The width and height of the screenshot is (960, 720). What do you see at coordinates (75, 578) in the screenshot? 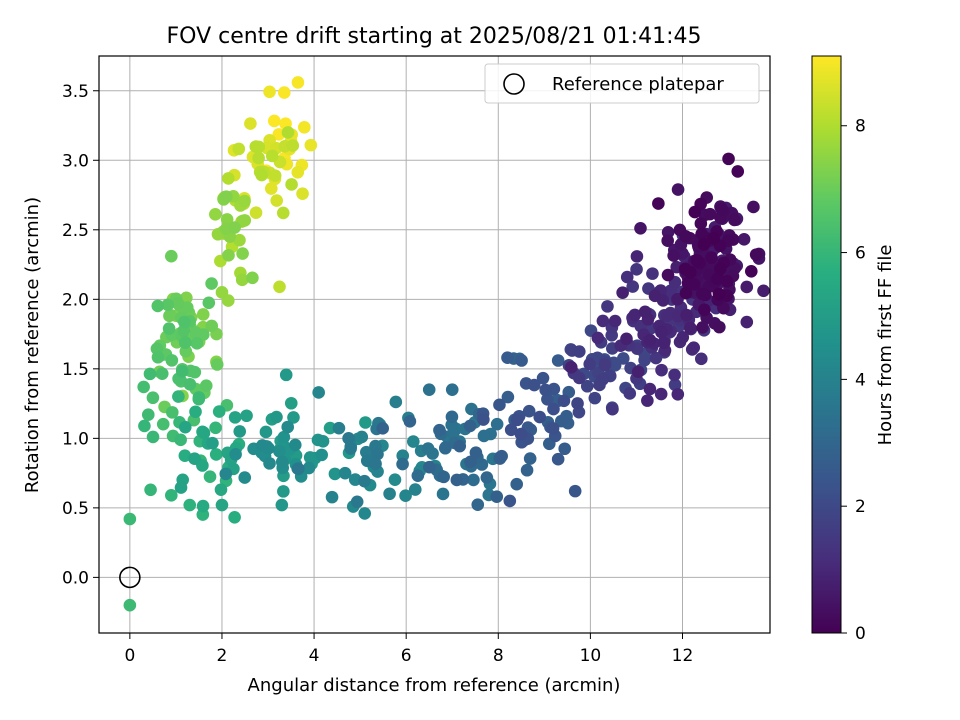
I see `y-tick-label: 0.0` at bounding box center [75, 578].